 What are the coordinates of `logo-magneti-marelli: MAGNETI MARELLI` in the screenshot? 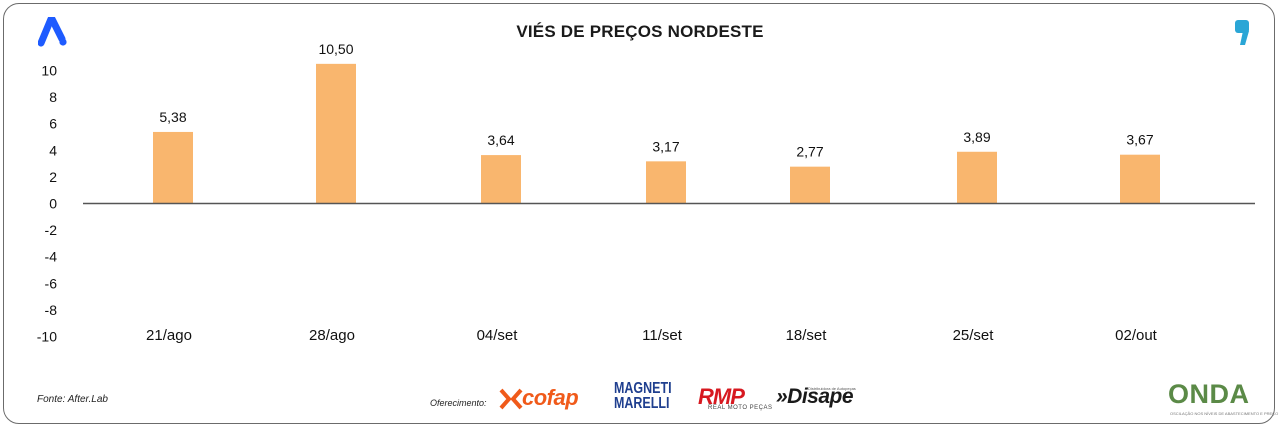 It's located at (643, 396).